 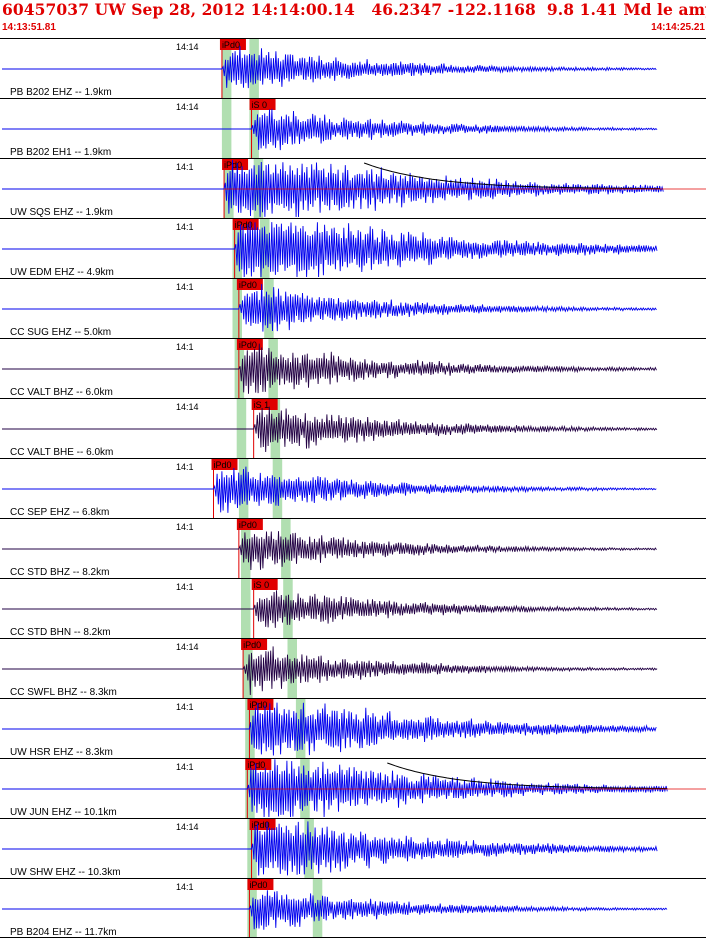 I want to click on trace-panel: 14:1 iPd0 UW EDM EHZ -- 4.9km, so click(x=353, y=248).